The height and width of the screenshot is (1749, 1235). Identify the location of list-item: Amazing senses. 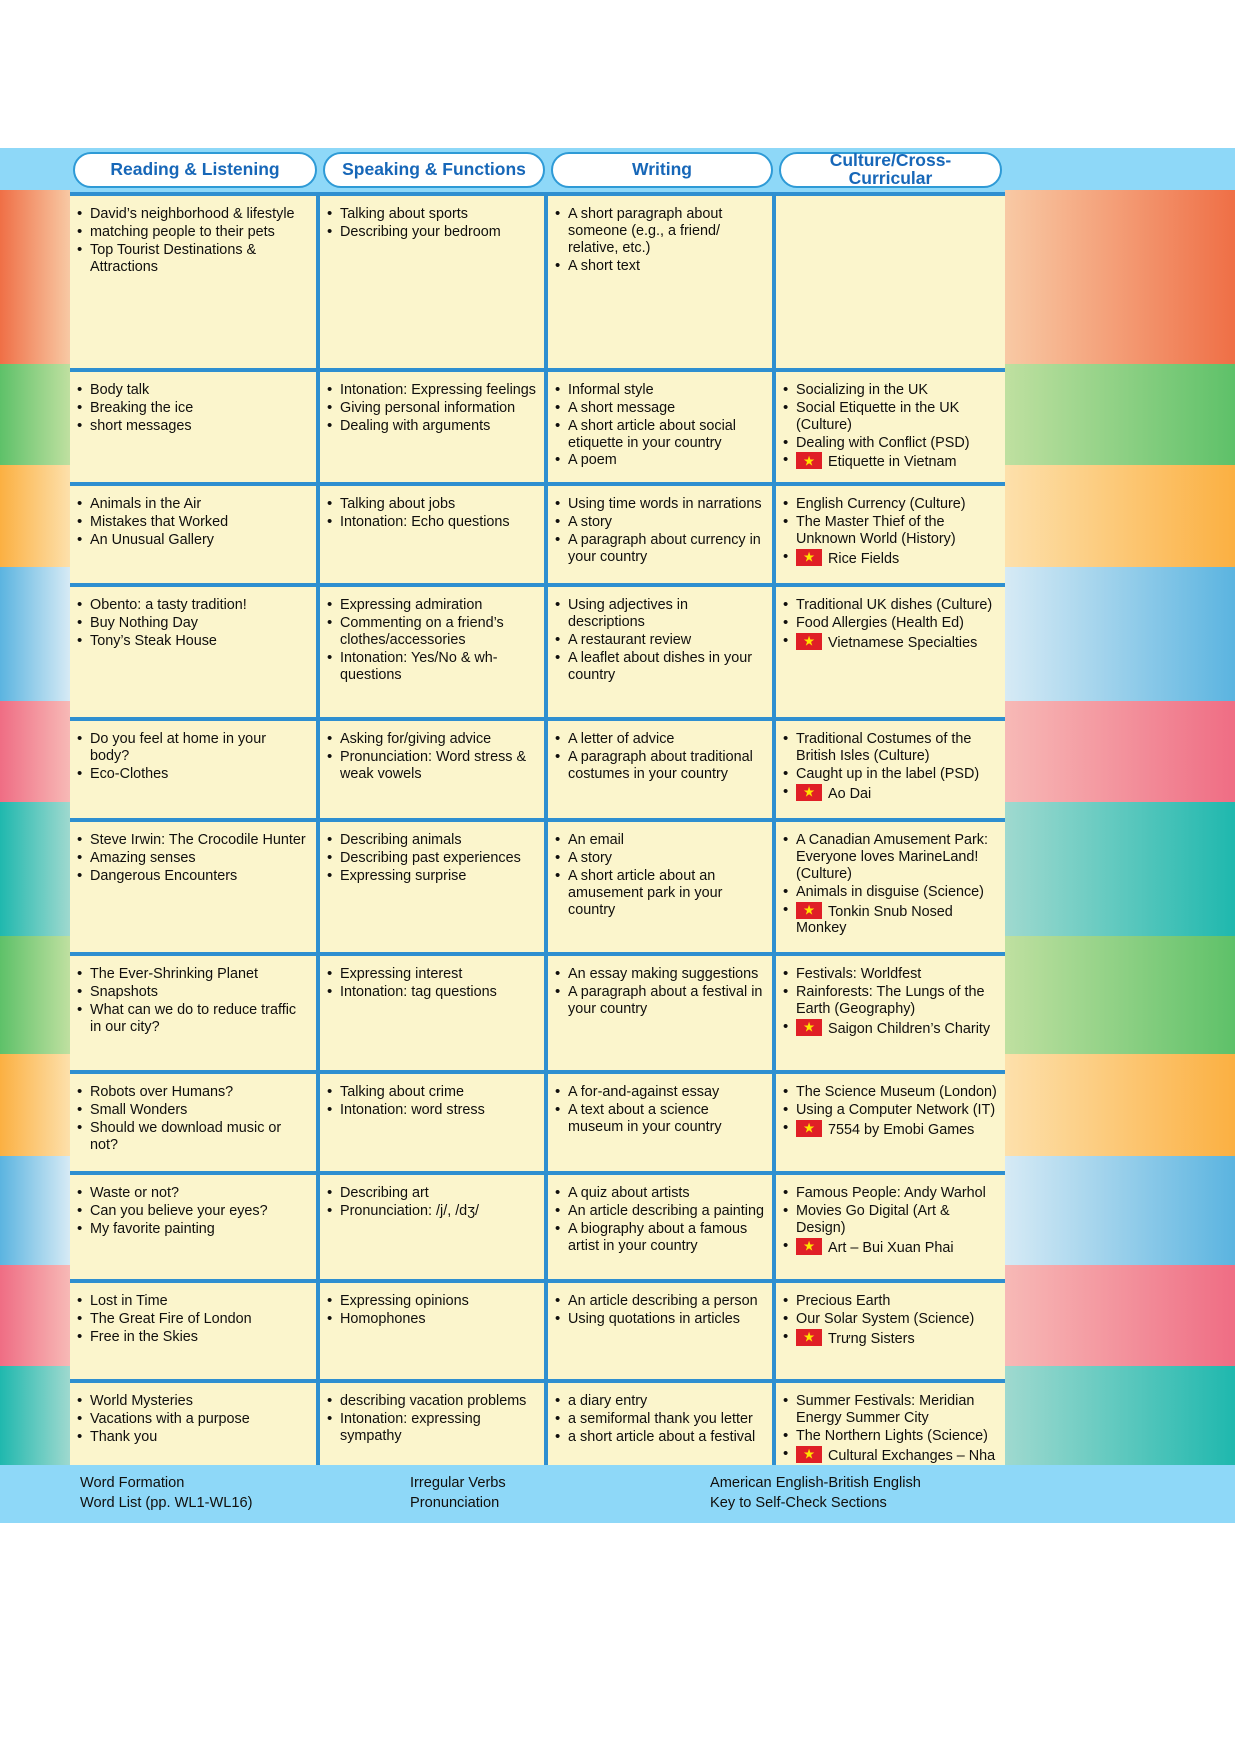
(192, 858).